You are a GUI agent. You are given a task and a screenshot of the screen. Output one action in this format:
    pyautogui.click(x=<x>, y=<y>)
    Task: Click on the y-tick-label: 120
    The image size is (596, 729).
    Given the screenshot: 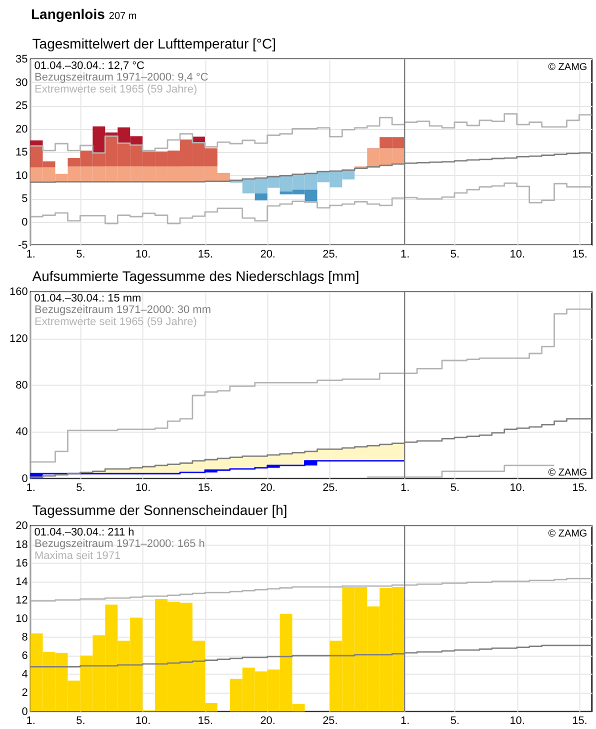 What is the action you would take?
    pyautogui.click(x=18, y=338)
    